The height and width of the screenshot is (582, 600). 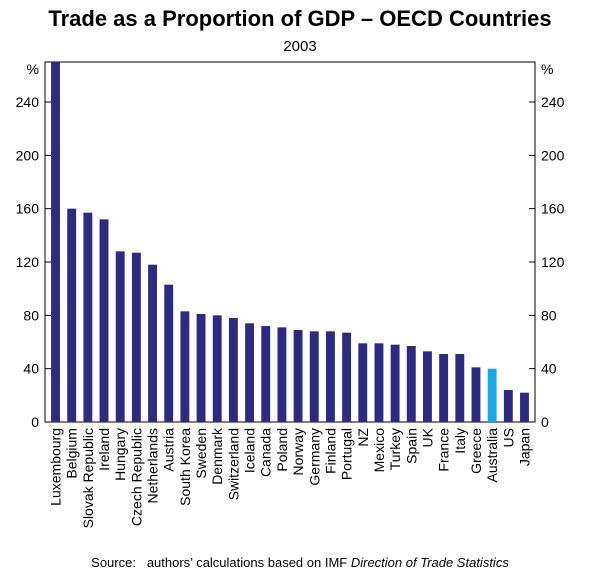 What do you see at coordinates (411, 384) in the screenshot?
I see `bar-spain` at bounding box center [411, 384].